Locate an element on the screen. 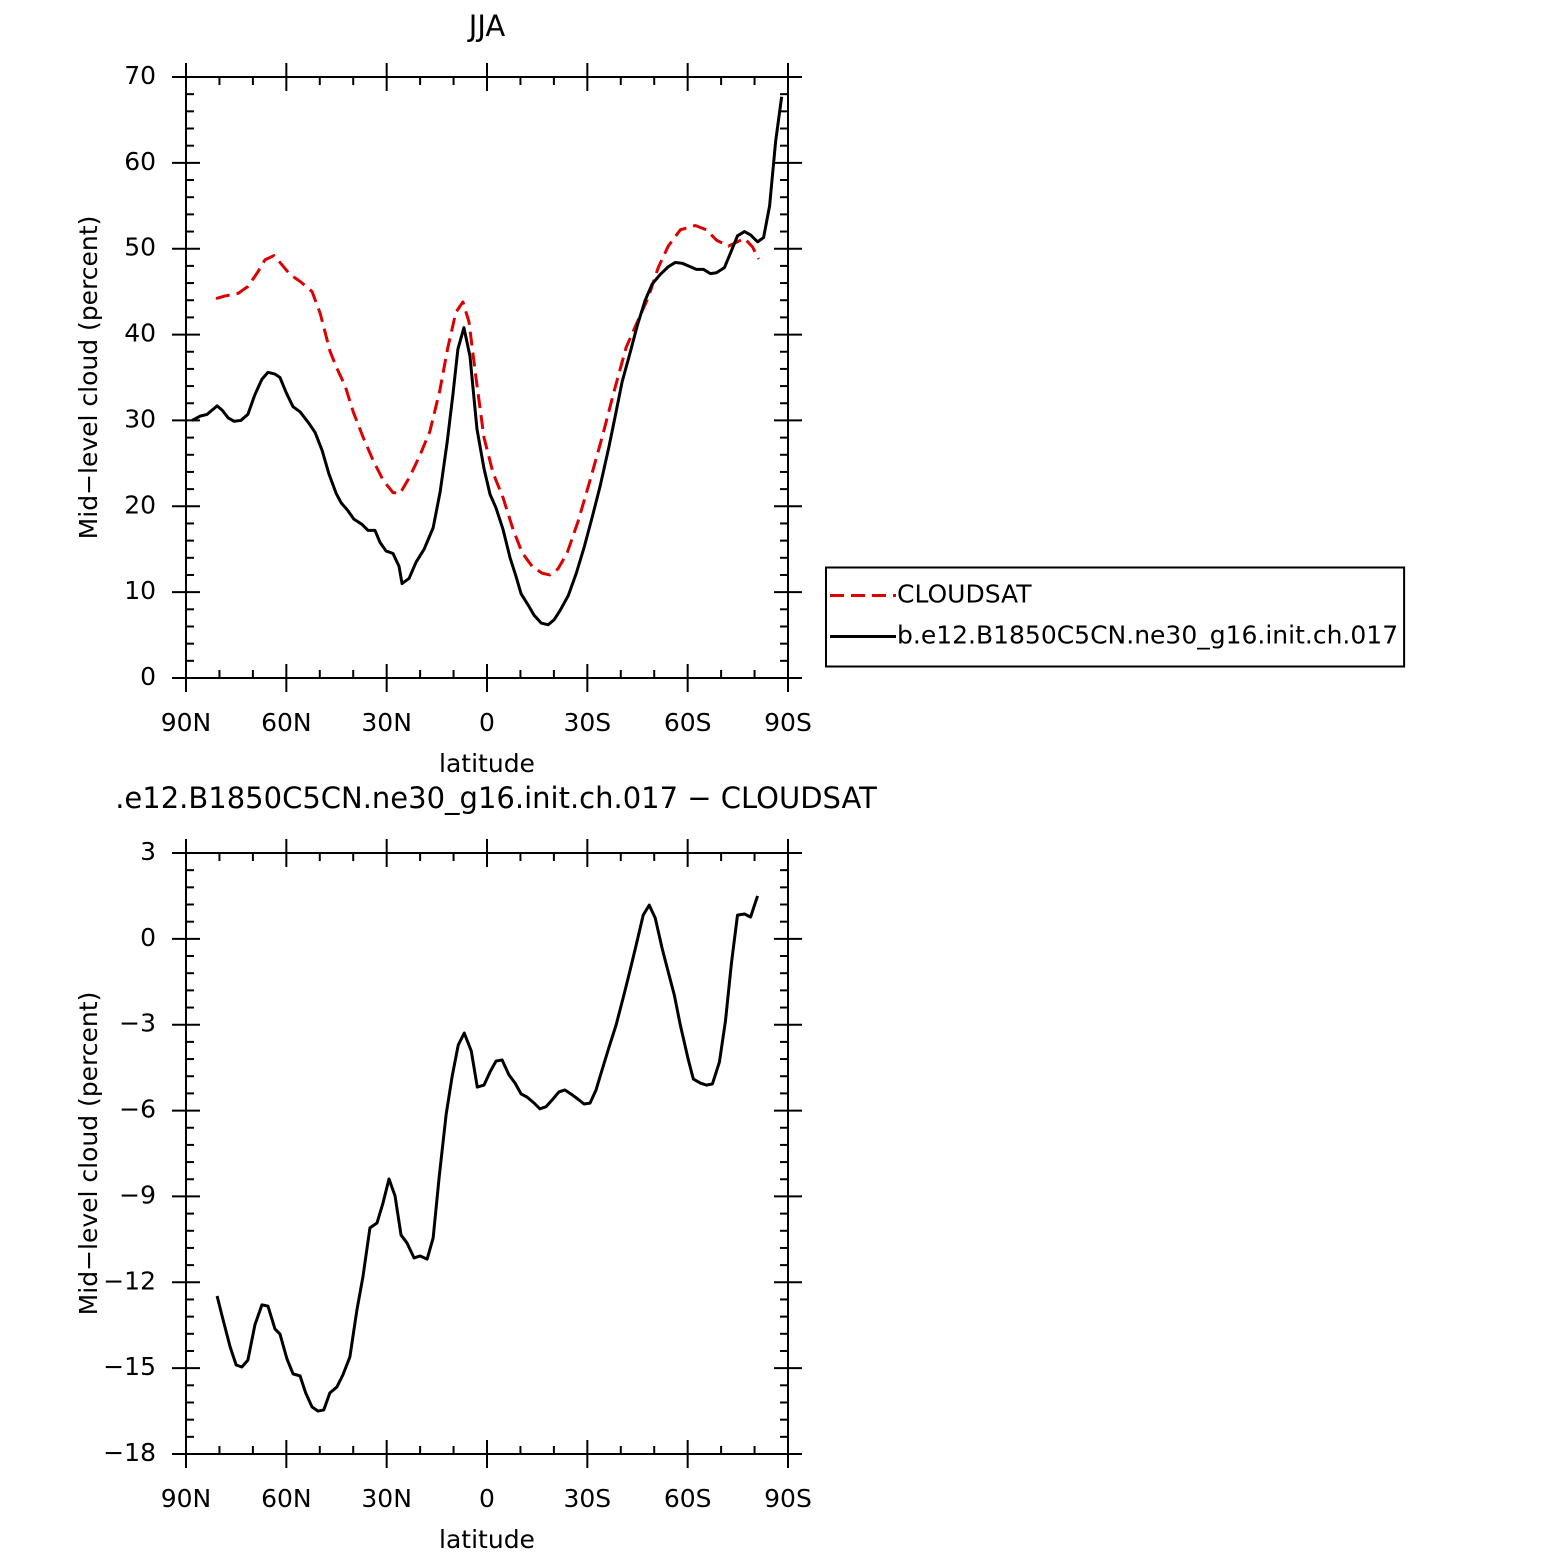  y-tick-label: 70 is located at coordinates (140, 75).